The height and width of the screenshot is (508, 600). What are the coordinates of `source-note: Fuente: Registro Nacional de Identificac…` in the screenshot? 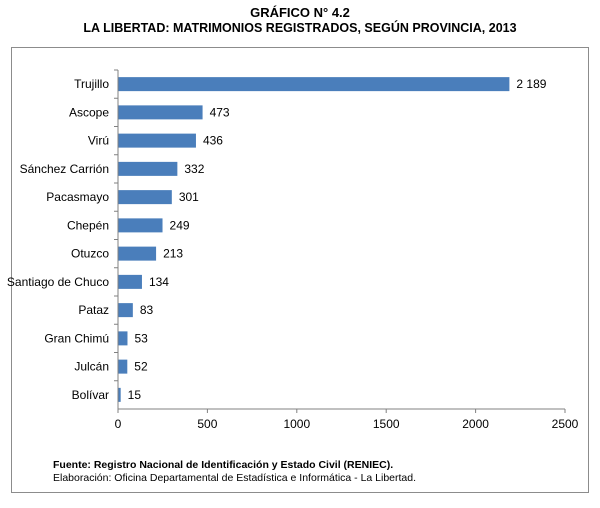 It's located at (223, 465).